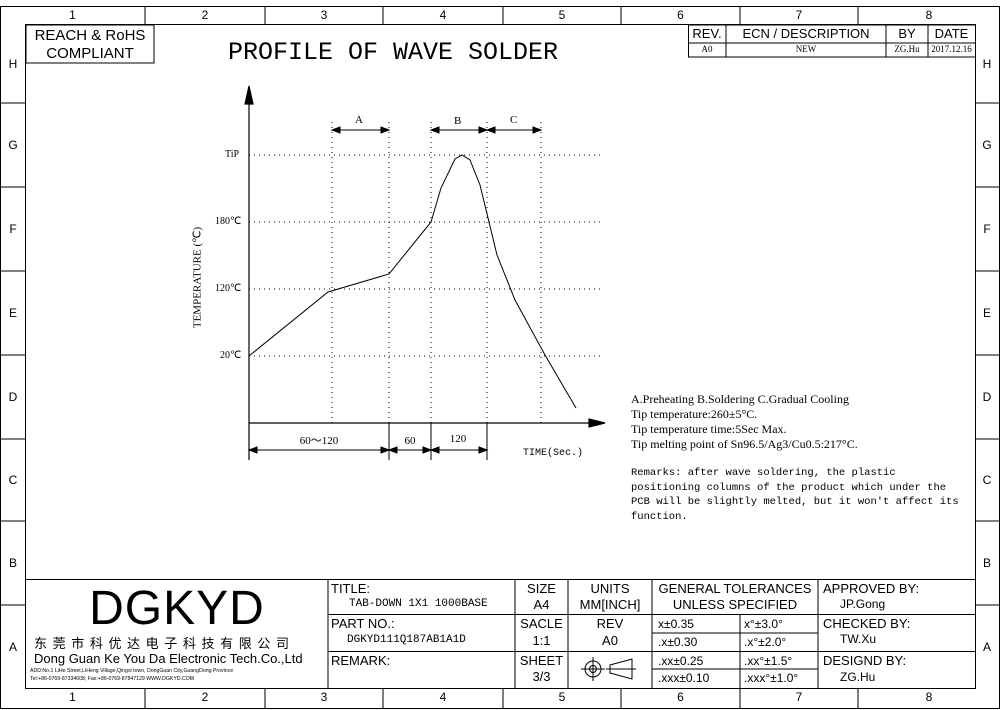 This screenshot has width=1000, height=710. Describe the element at coordinates (694, 414) in the screenshot. I see `note-tip-temperature: Tip temperature:260±5°C.` at that location.